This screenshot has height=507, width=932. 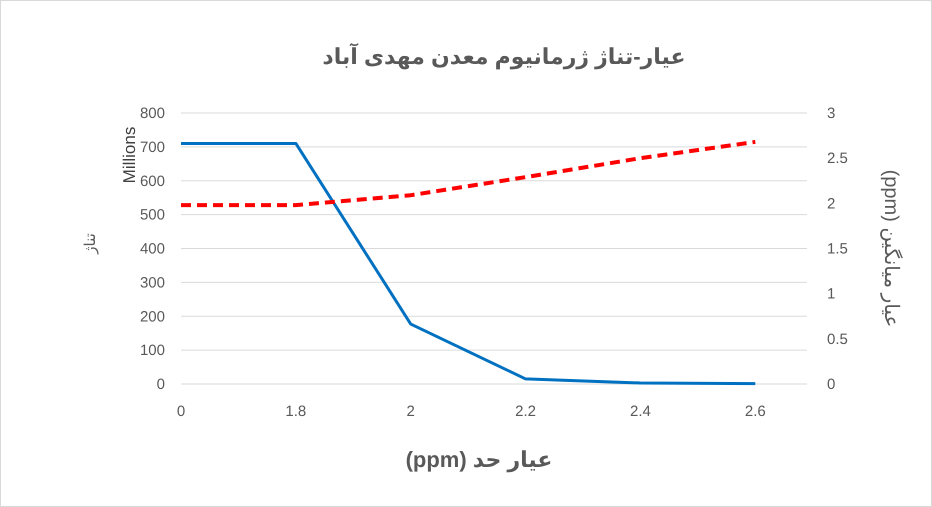 I want to click on y2-tick-label: 0, so click(x=831, y=384).